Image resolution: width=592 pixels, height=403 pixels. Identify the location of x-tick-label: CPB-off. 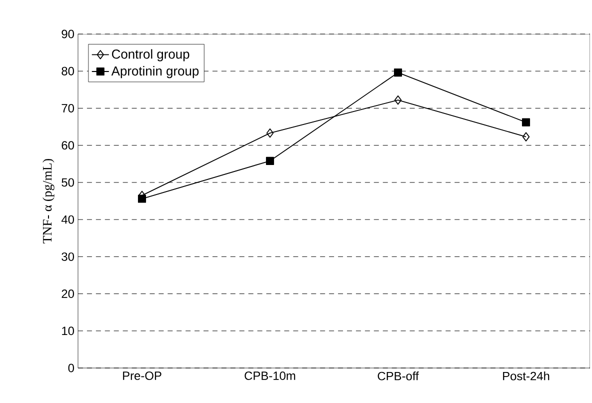
(398, 376).